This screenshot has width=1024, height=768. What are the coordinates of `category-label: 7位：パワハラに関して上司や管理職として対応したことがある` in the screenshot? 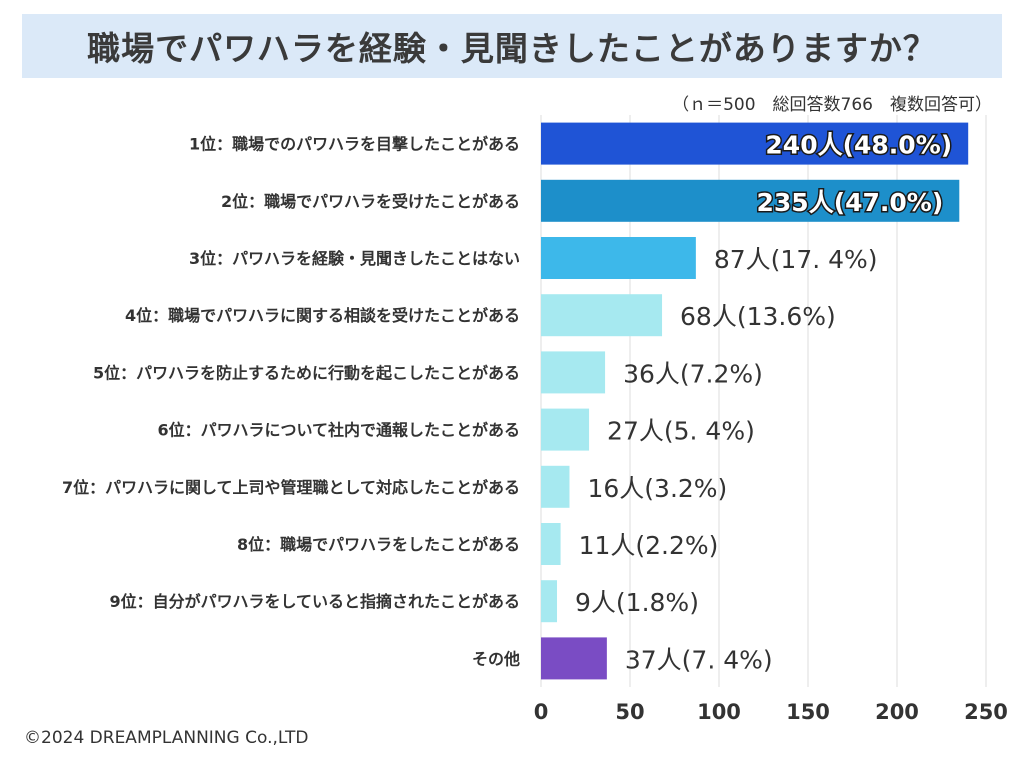 It's located at (291, 487).